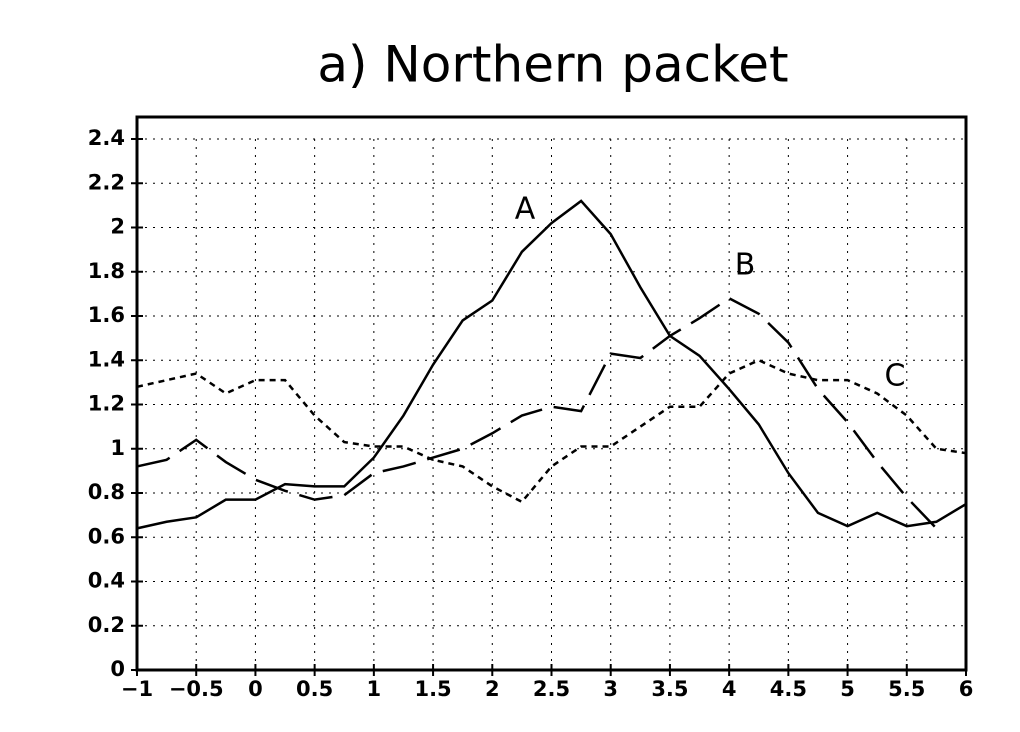  I want to click on y-tick-label: 1.4, so click(106, 359).